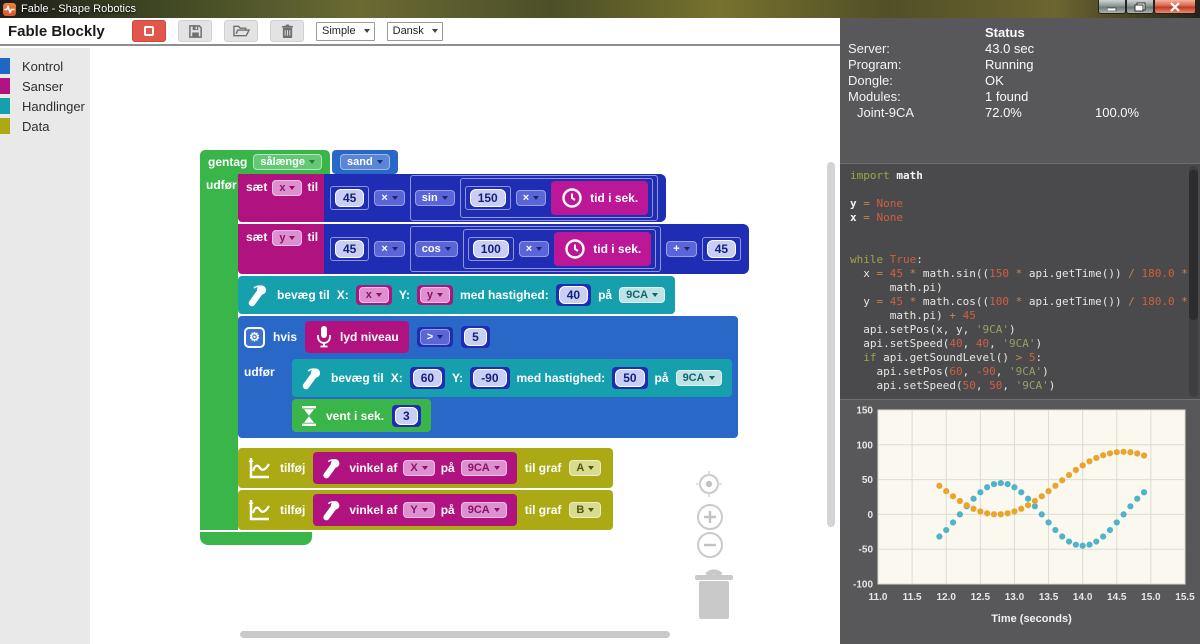  I want to click on code-scrollbar, so click(1193, 281).